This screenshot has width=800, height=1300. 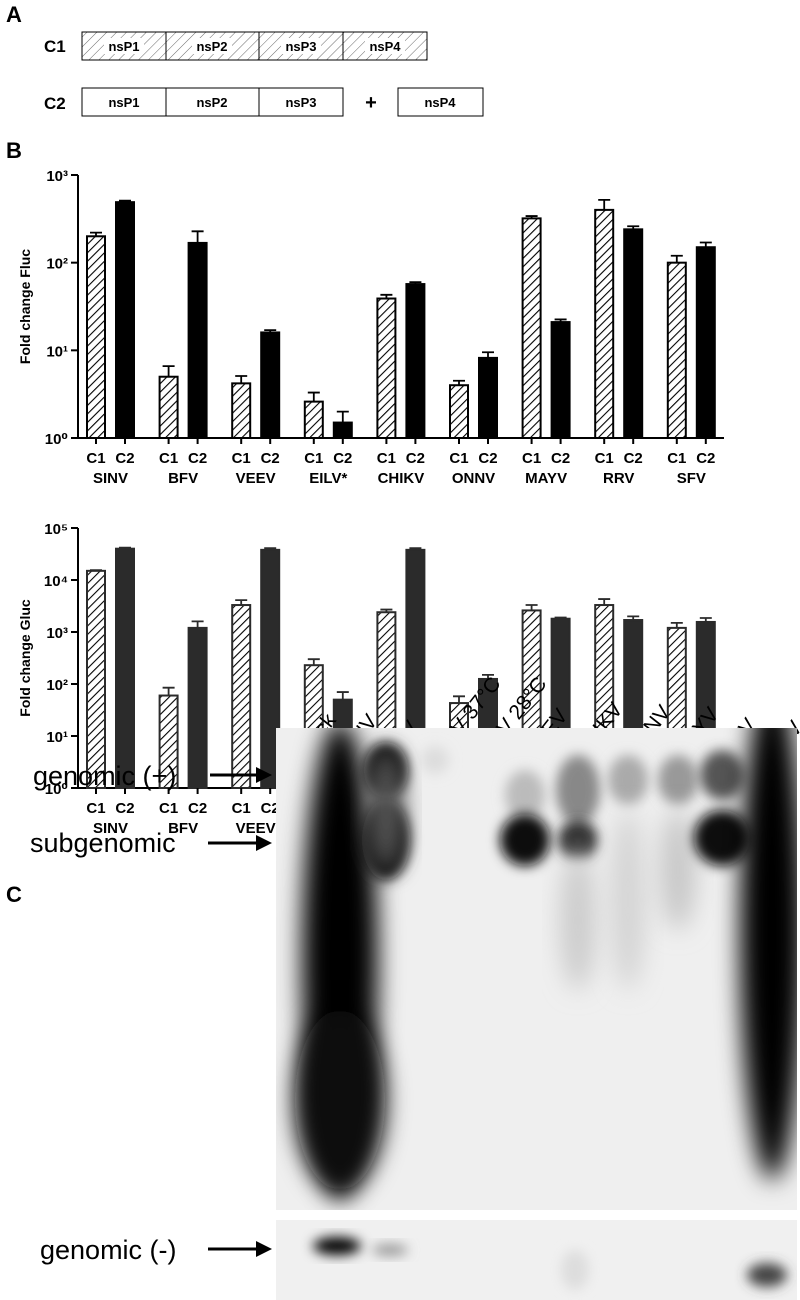 I want to click on construct-label: C2, so click(x=55, y=103).